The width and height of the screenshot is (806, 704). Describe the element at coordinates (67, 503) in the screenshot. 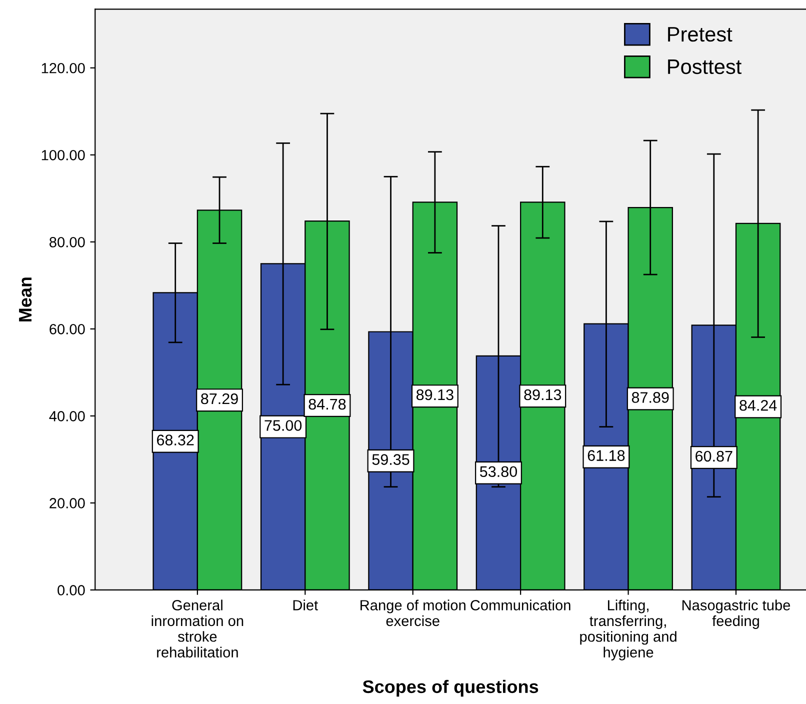

I see `y-tick-label: 20.00` at that location.